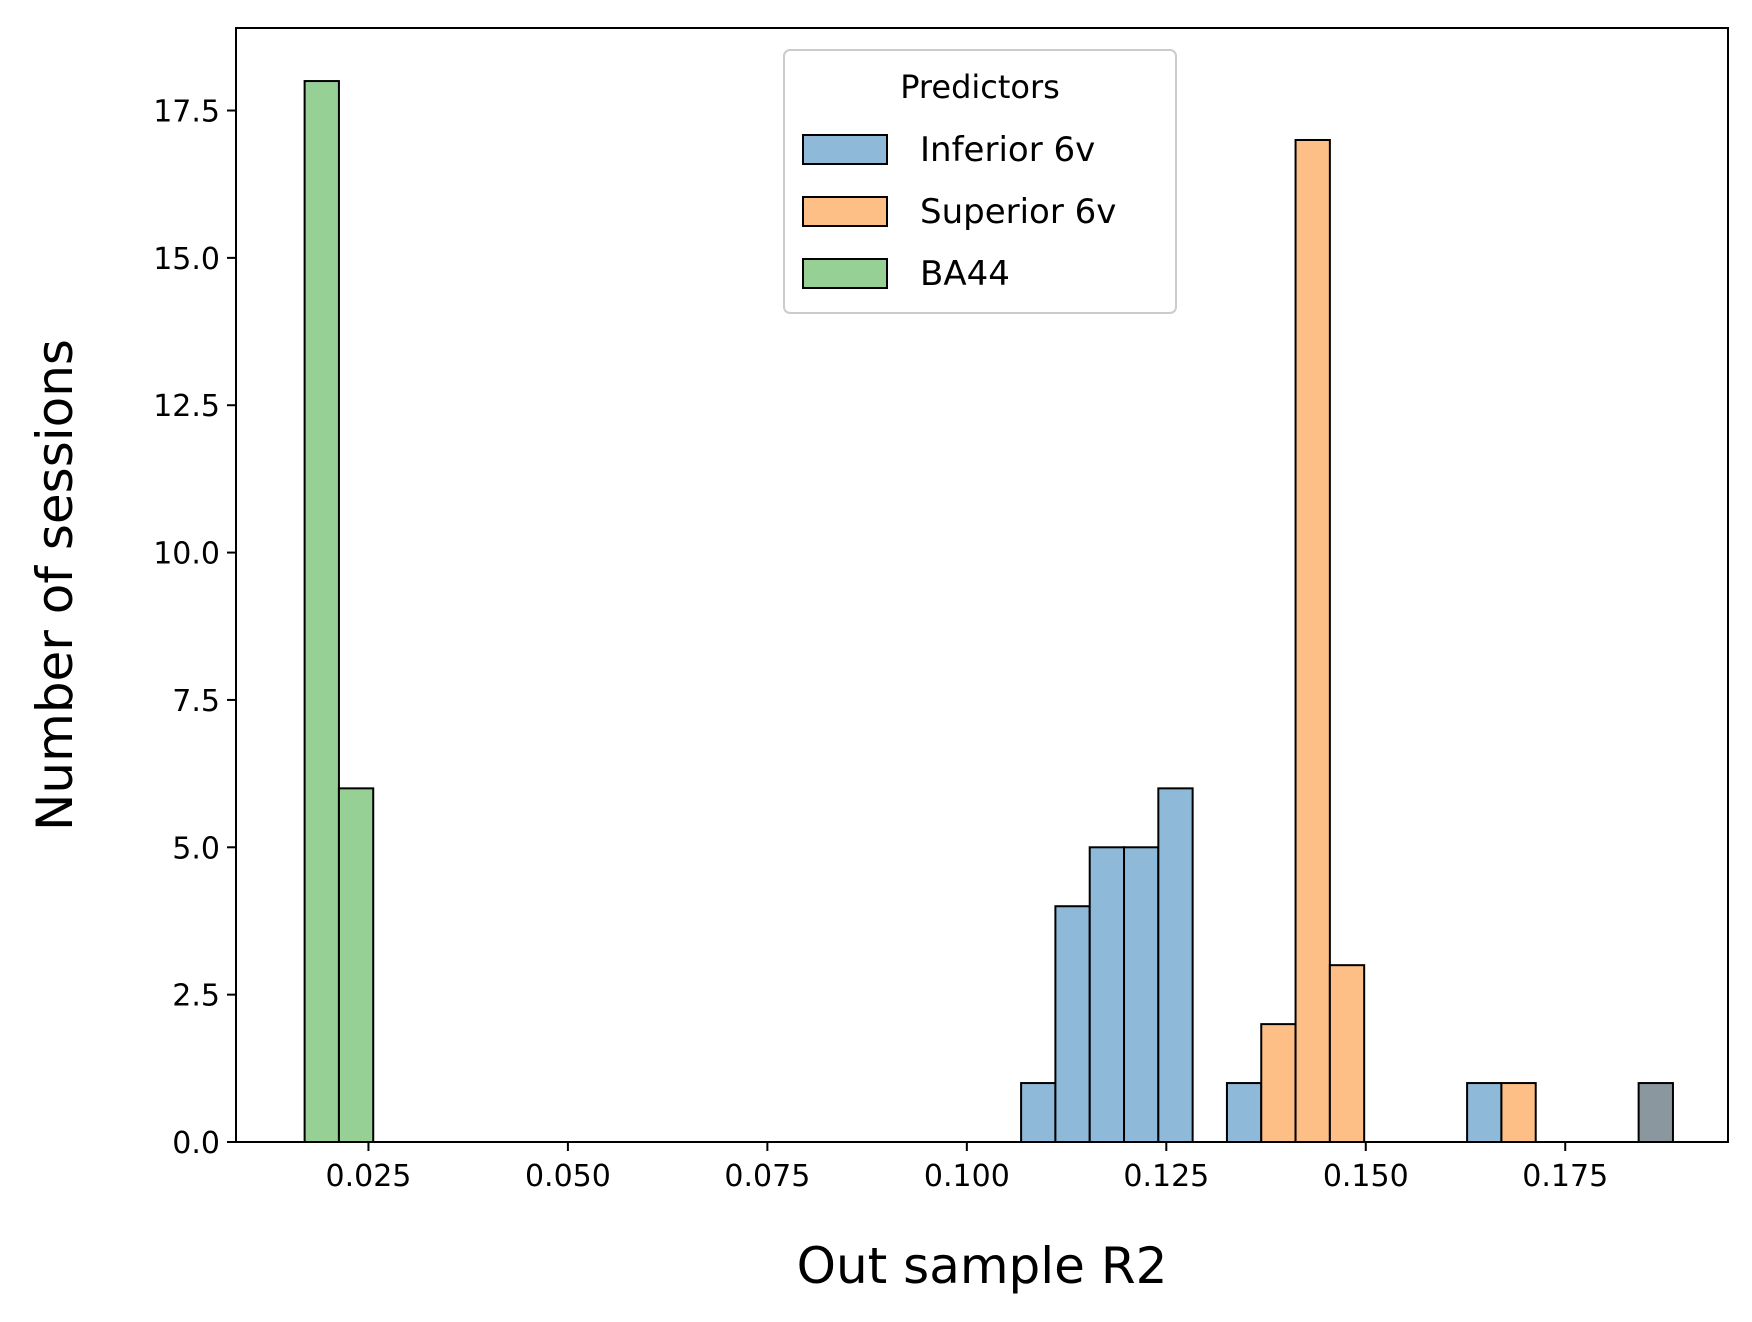  I want to click on x-tick-label: 0.025, so click(368, 1176).